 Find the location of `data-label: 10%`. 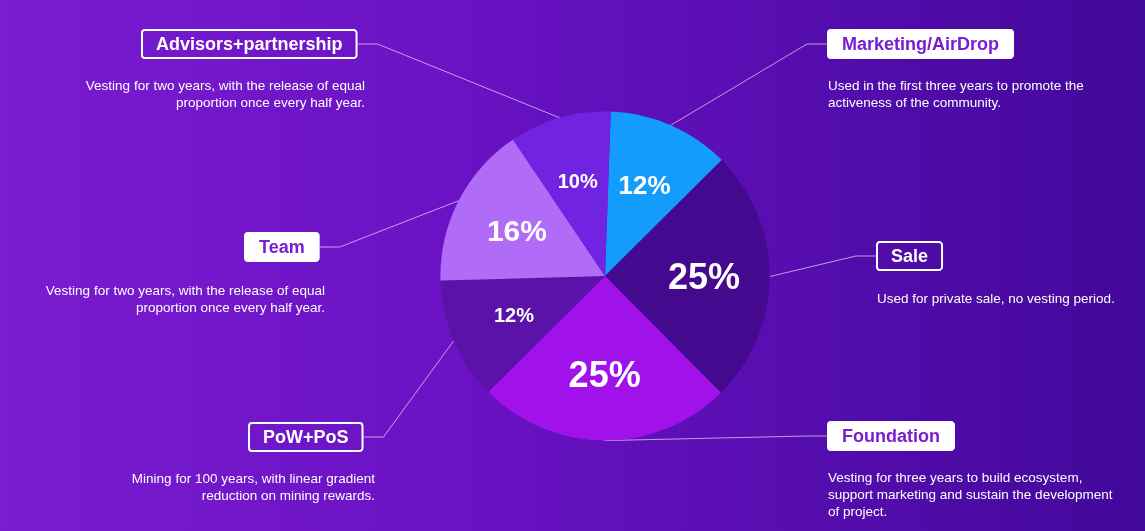

data-label: 10% is located at coordinates (577, 180).